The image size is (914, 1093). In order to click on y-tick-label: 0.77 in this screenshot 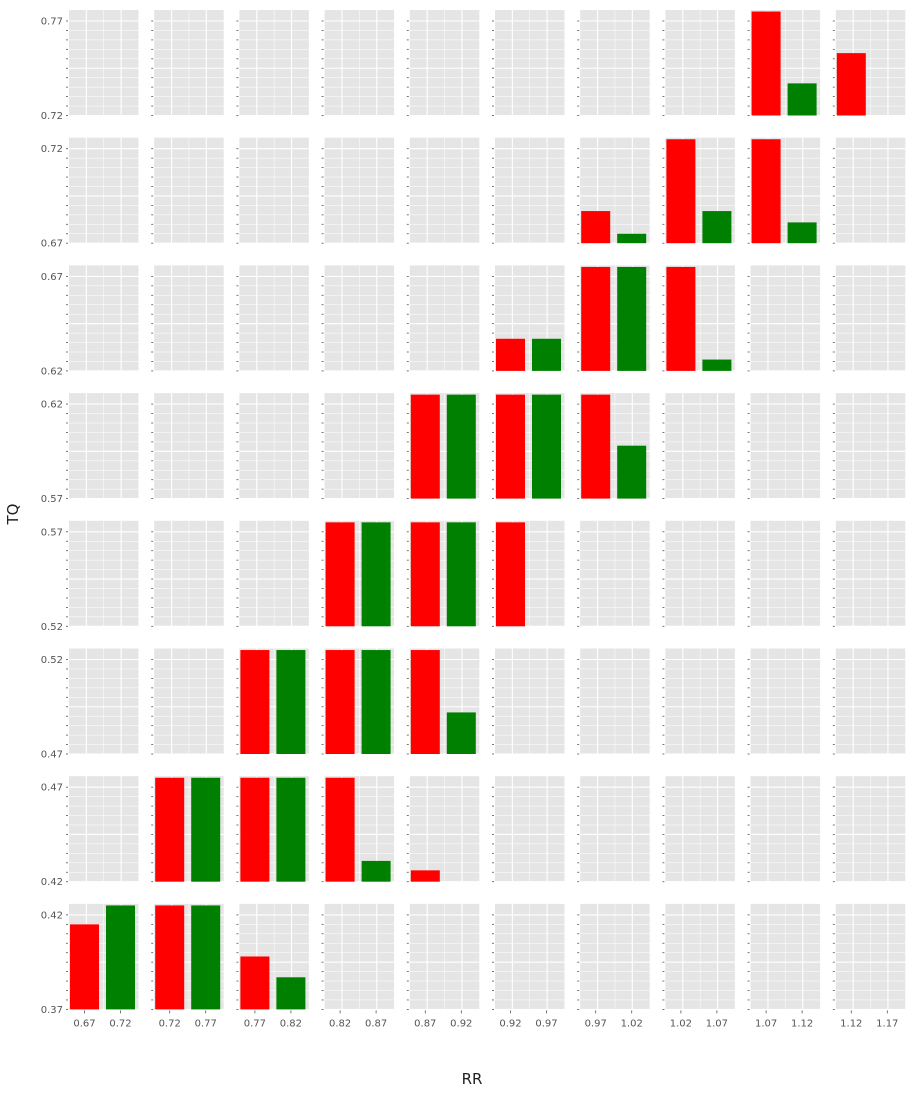, I will do `click(52, 22)`.